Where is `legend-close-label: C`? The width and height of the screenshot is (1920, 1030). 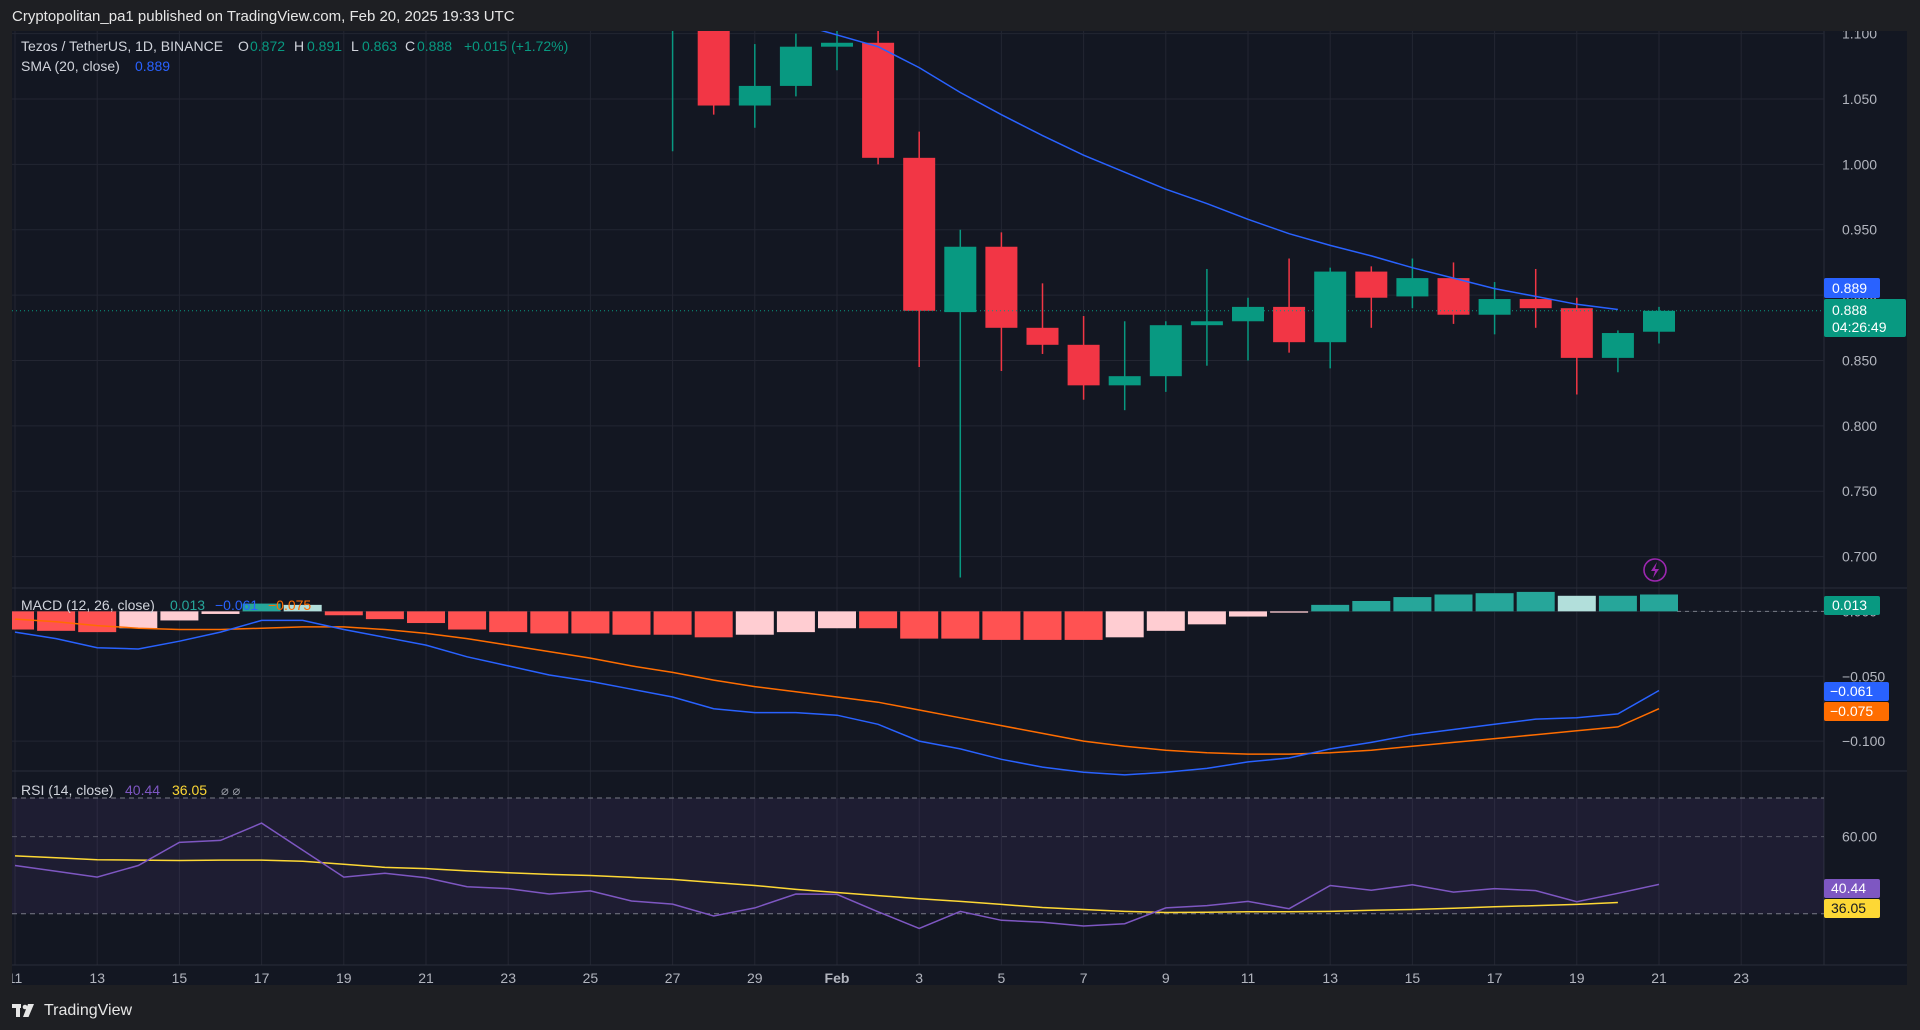
legend-close-label: C is located at coordinates (410, 46).